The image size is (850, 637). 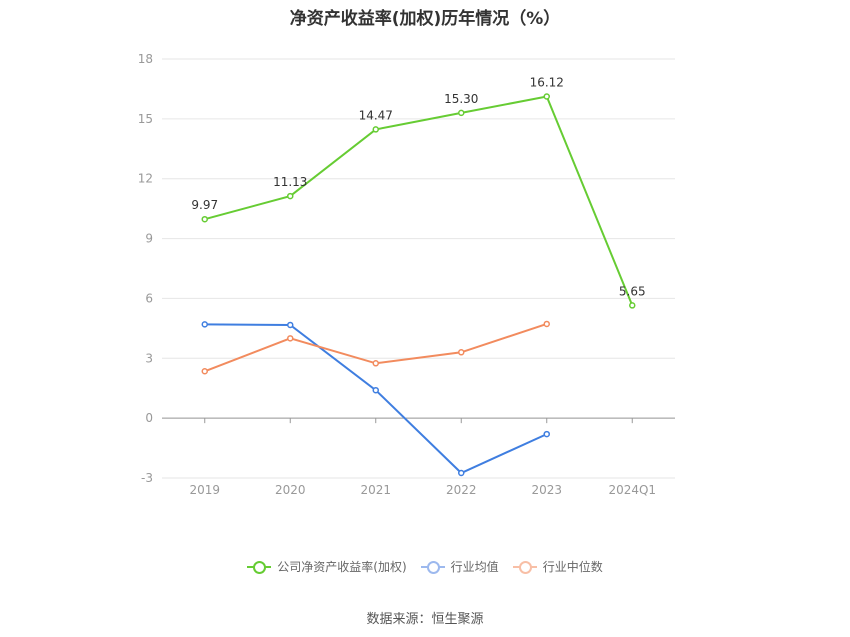 What do you see at coordinates (632, 490) in the screenshot?
I see `x-tick-label: 2024Q1` at bounding box center [632, 490].